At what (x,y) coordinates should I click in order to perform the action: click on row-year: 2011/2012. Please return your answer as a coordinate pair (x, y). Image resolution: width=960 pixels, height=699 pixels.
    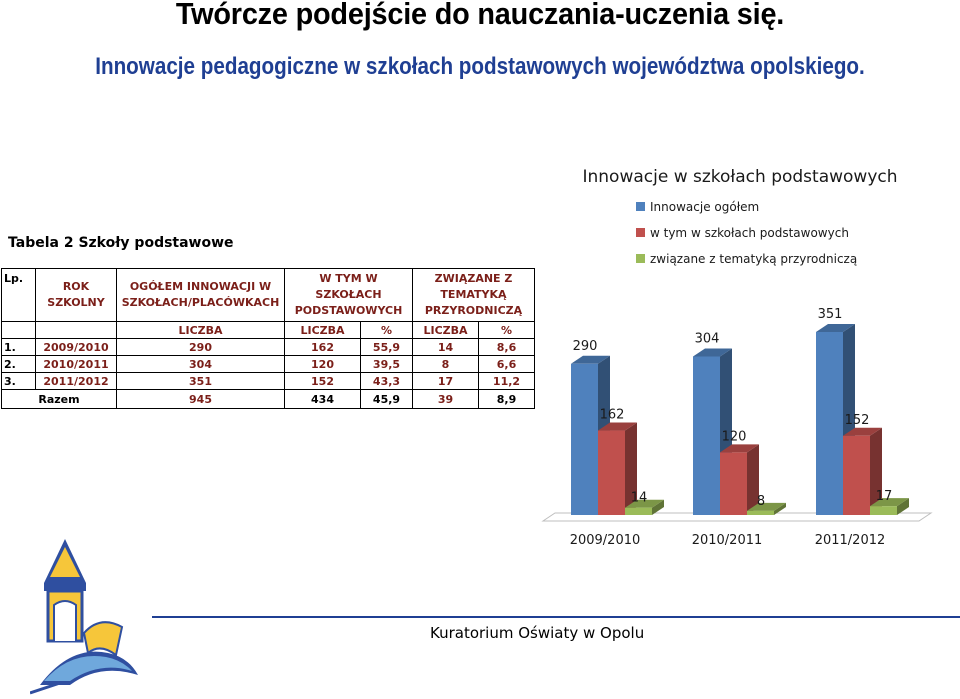
    Looking at the image, I should click on (76, 381).